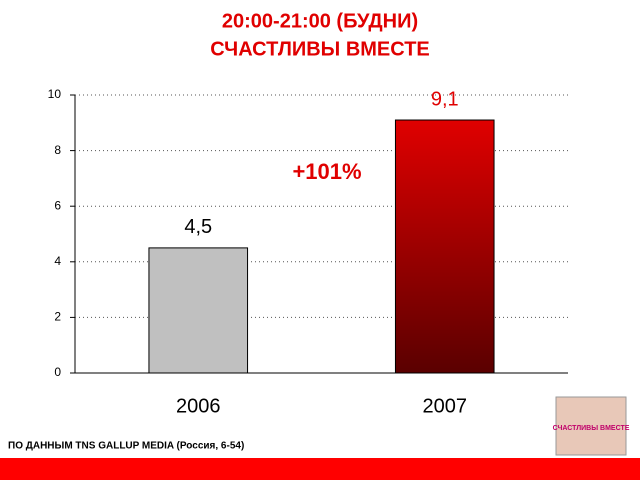  I want to click on y-tick-label: 4, so click(57, 261).